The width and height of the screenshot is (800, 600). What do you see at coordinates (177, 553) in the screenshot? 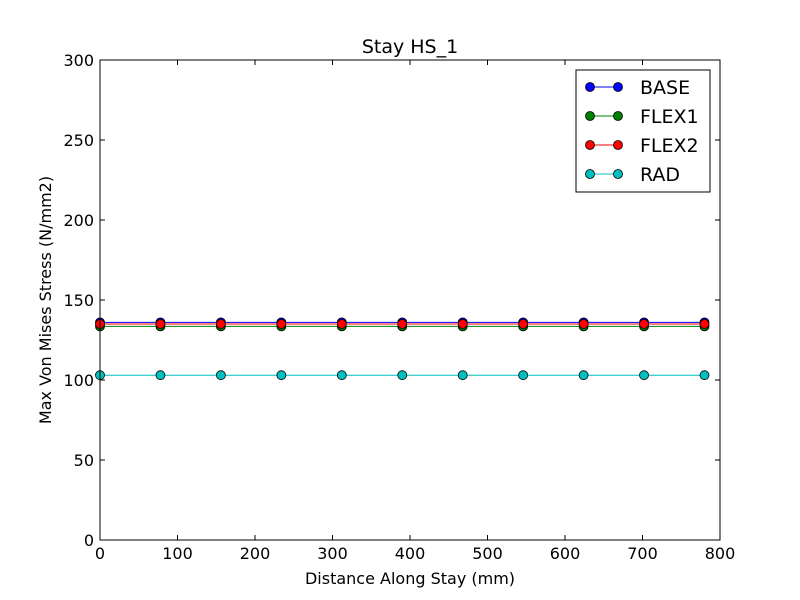
I see `x-tick-label: 100` at bounding box center [177, 553].